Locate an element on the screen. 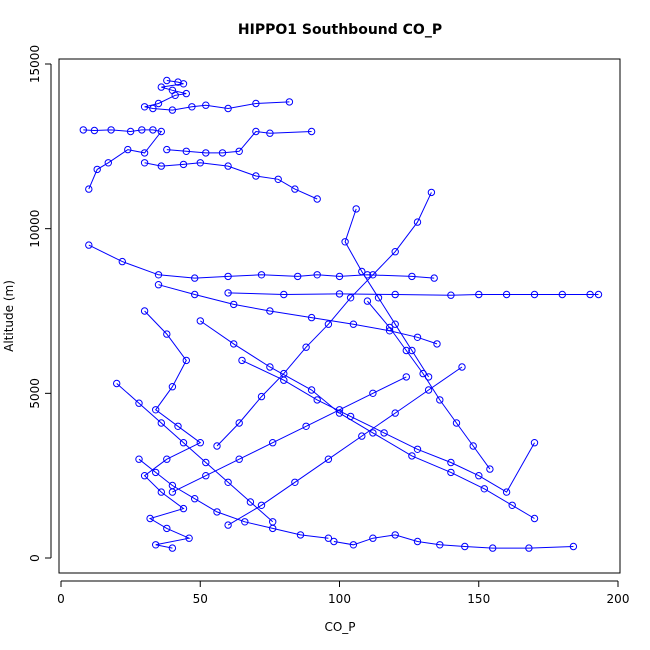 The width and height of the screenshot is (650, 650). chart-title: HIPPO1 Southbound CO_P is located at coordinates (340, 30).